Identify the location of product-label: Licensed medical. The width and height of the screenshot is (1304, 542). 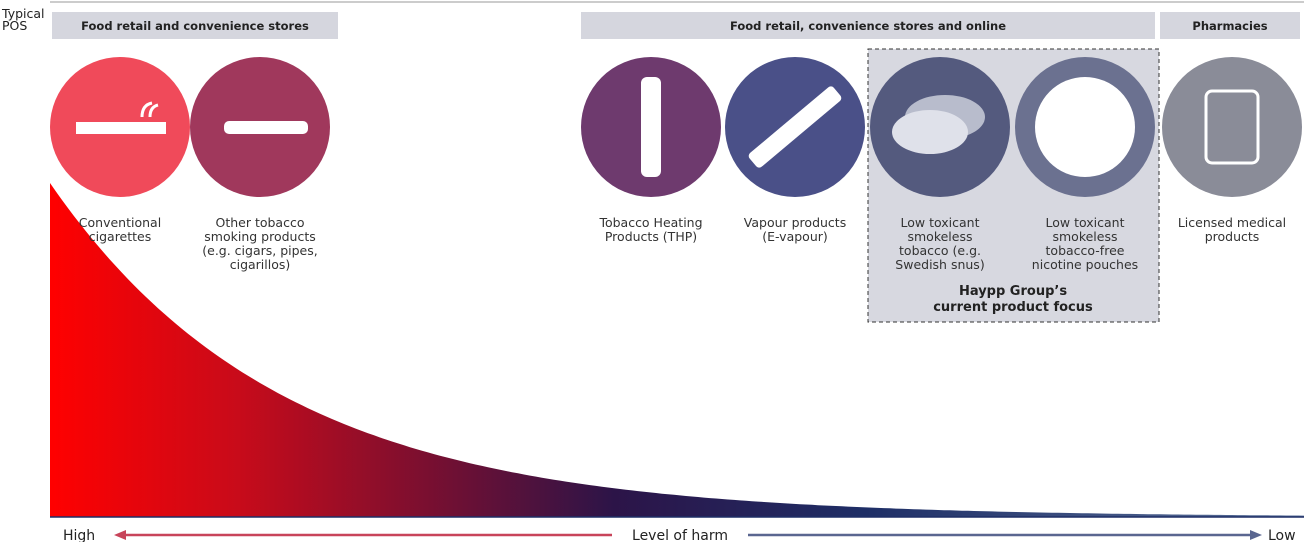
(1232, 222).